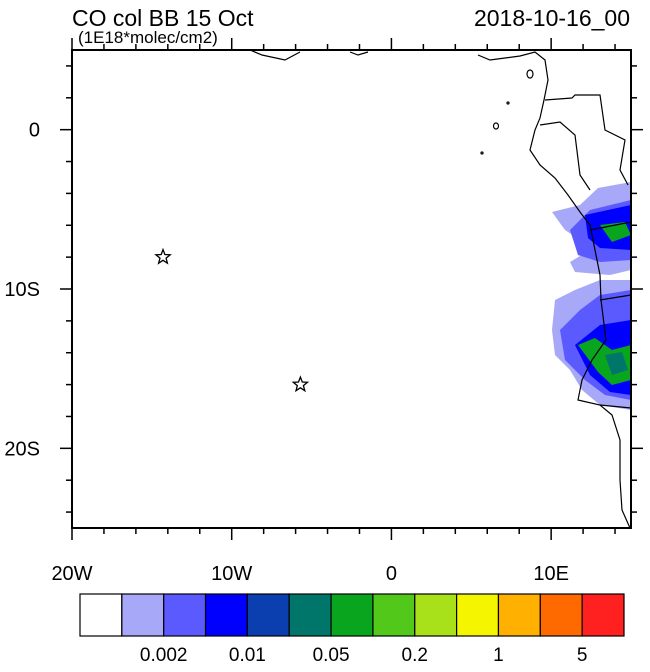  What do you see at coordinates (582, 655) in the screenshot?
I see `colorbar-label: 5` at bounding box center [582, 655].